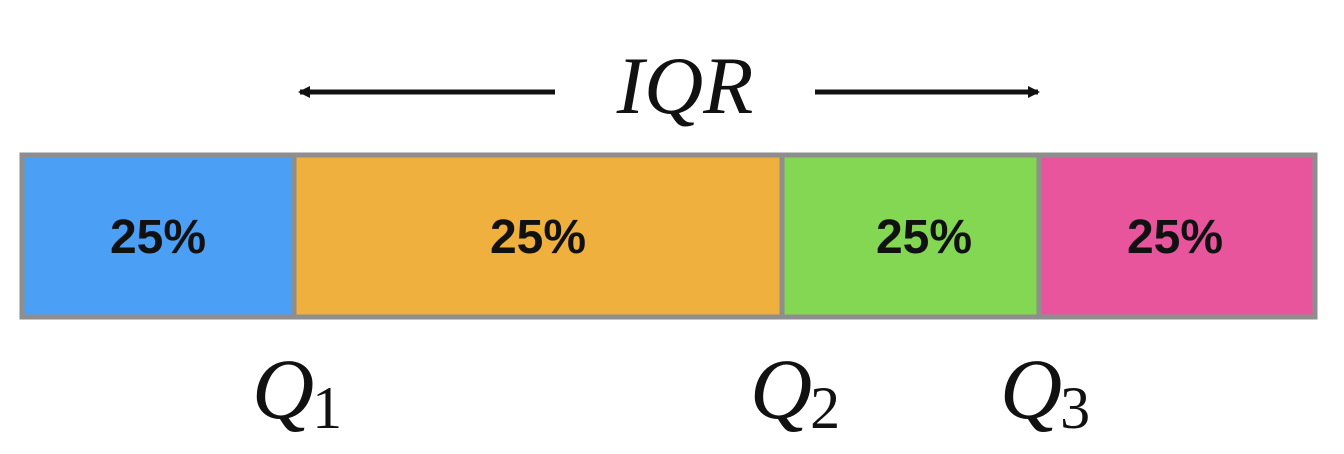  I want to click on quartile-label-q1: Q1, so click(297, 391).